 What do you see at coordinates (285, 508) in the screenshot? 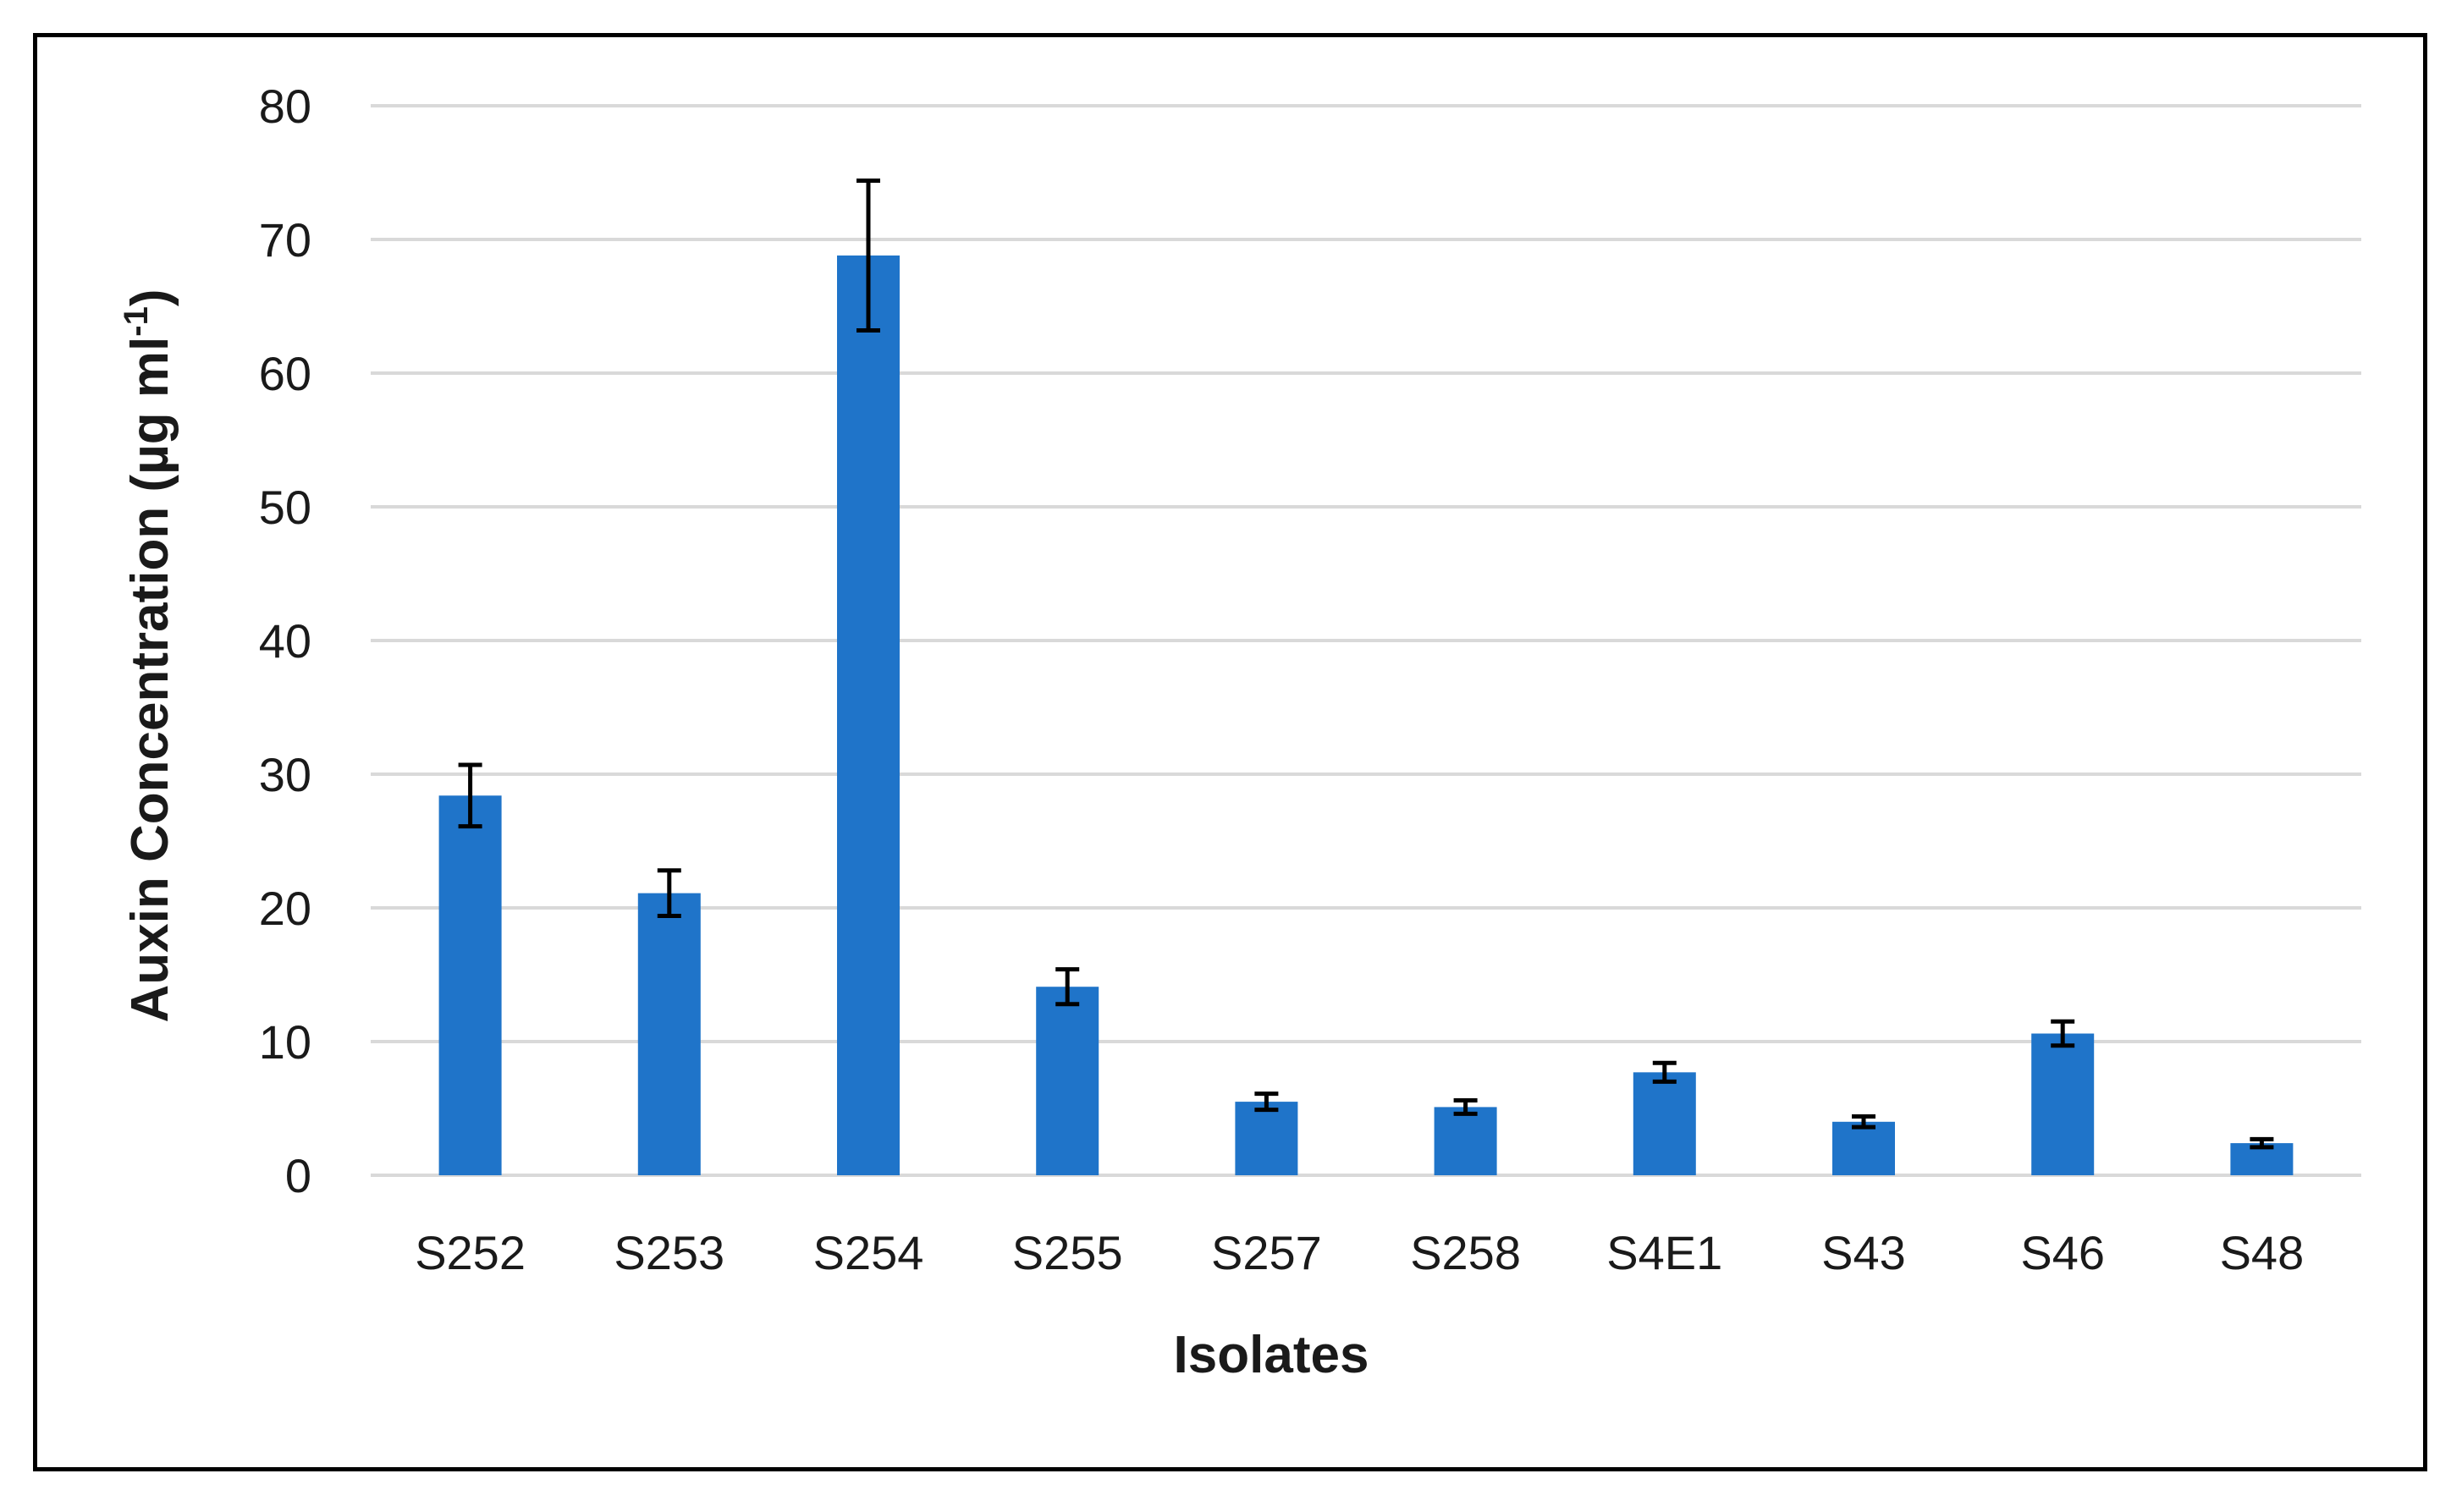
I see `y-tick-label-50: 50` at bounding box center [285, 508].